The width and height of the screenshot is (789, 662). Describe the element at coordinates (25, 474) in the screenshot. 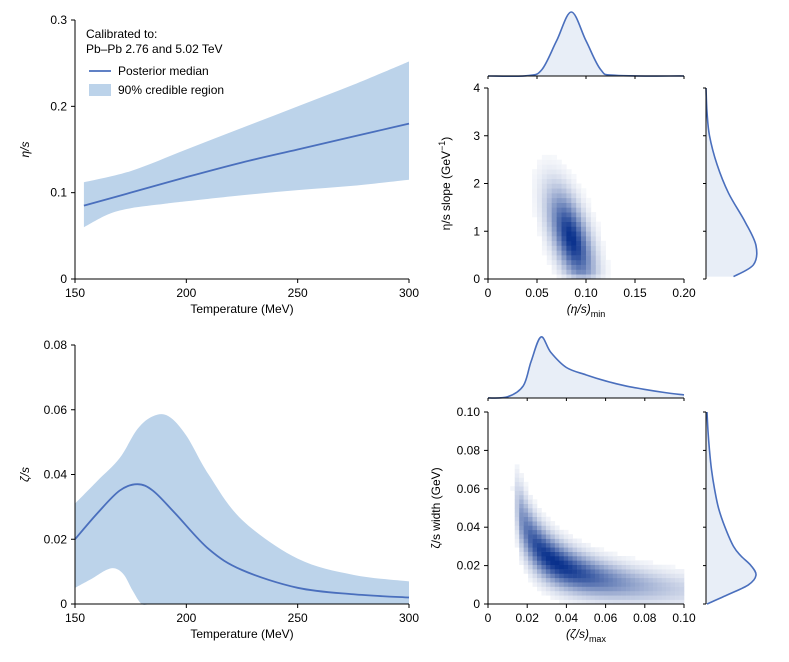

I see `y-axis-label: ζ/s` at that location.